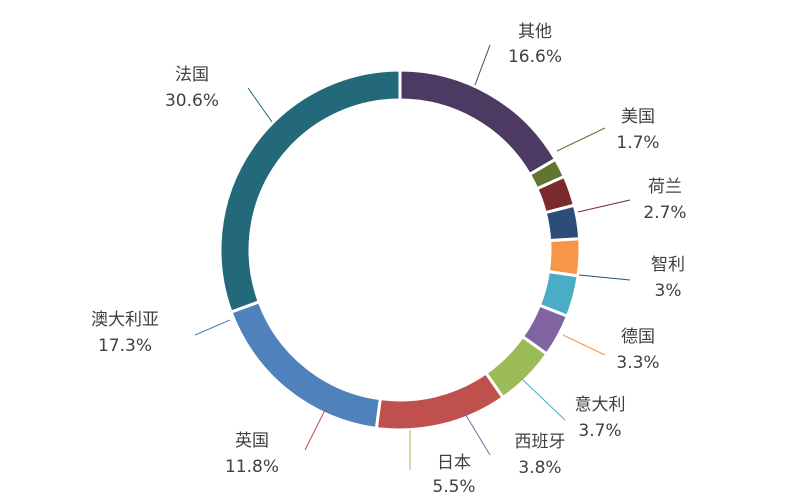 The width and height of the screenshot is (800, 500). What do you see at coordinates (540, 442) in the screenshot?
I see `slice-label-7: 西班牙` at bounding box center [540, 442].